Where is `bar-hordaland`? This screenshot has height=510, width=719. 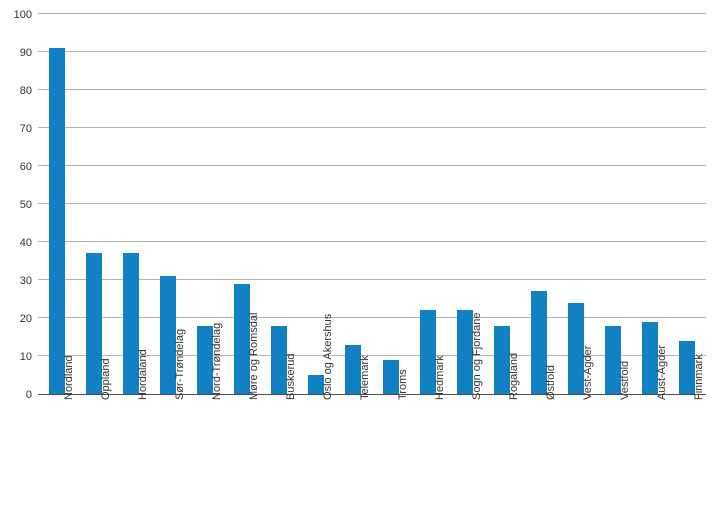 bar-hordaland is located at coordinates (130, 323).